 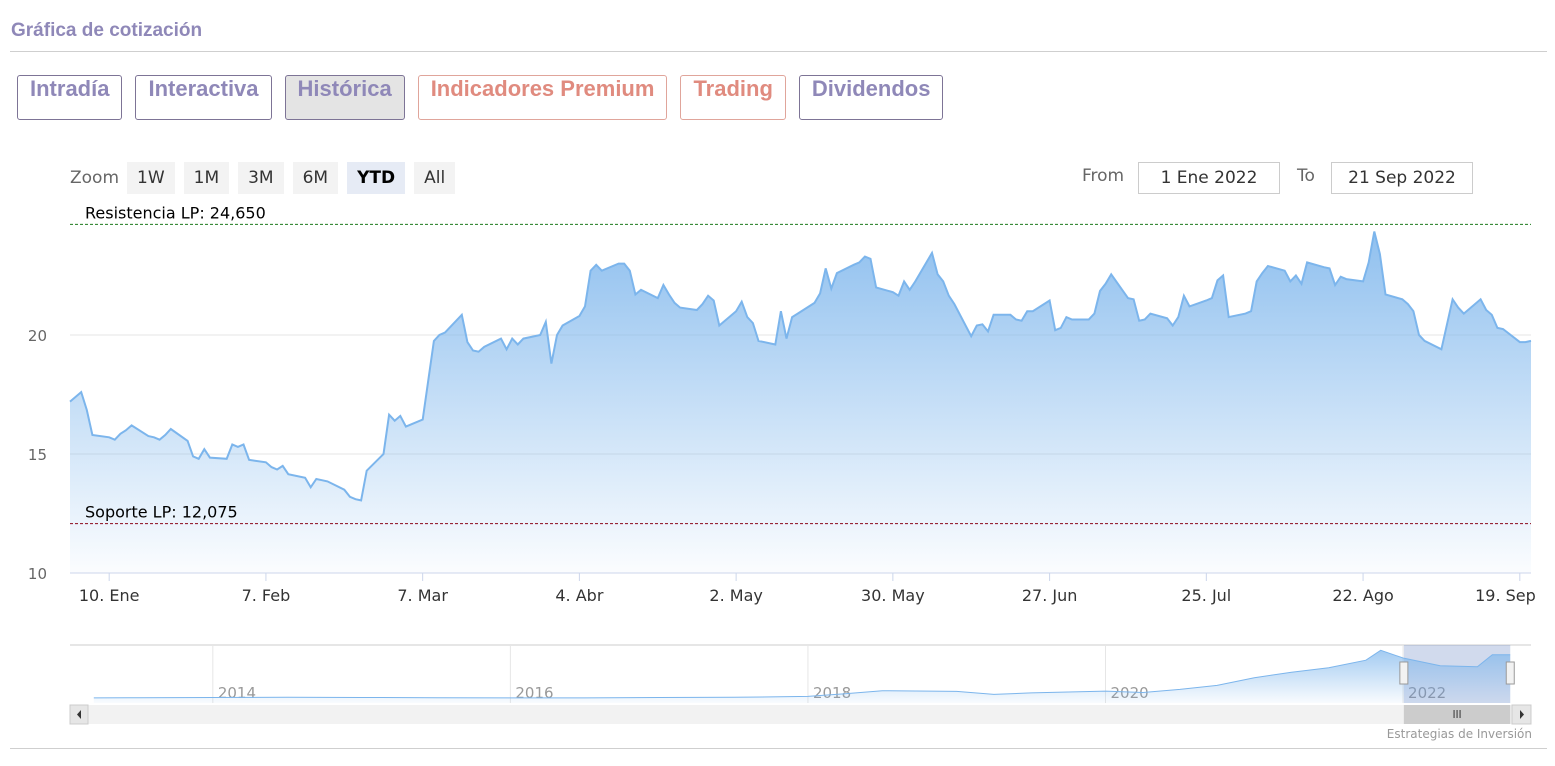 I want to click on zoom-button: 6M, so click(x=315, y=178).